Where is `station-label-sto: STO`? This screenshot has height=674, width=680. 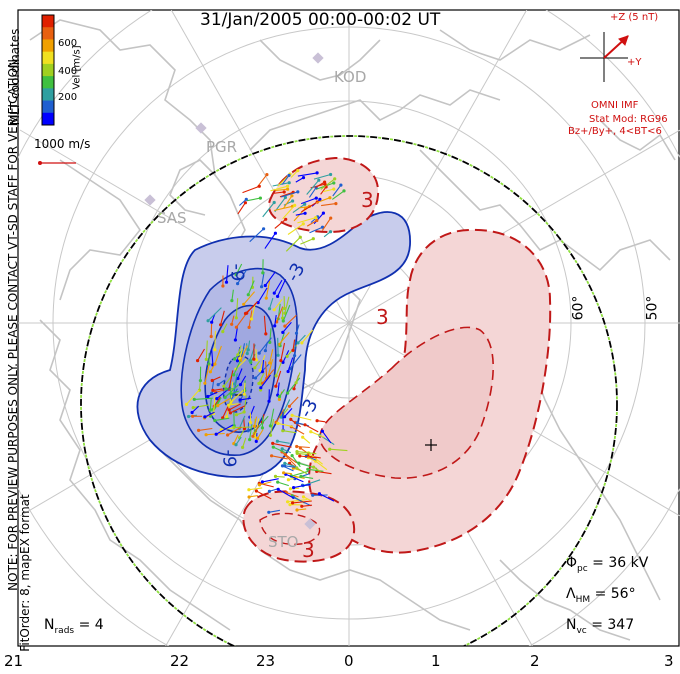 station-label-sto: STO is located at coordinates (283, 542).